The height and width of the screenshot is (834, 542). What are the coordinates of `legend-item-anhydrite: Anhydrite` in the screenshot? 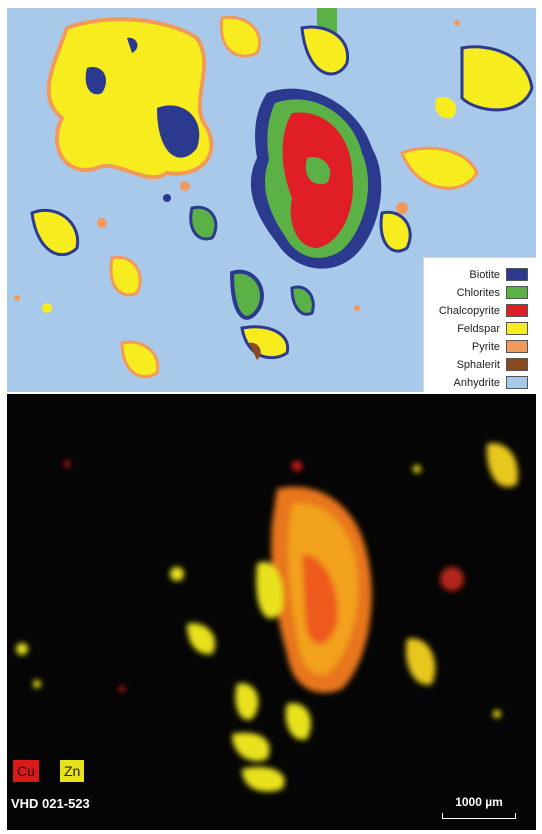 It's located at (491, 382).